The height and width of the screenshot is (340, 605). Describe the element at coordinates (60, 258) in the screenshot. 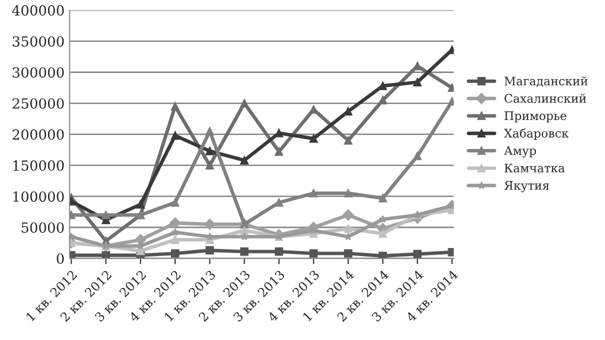

I see `y-tick-label: 0` at that location.